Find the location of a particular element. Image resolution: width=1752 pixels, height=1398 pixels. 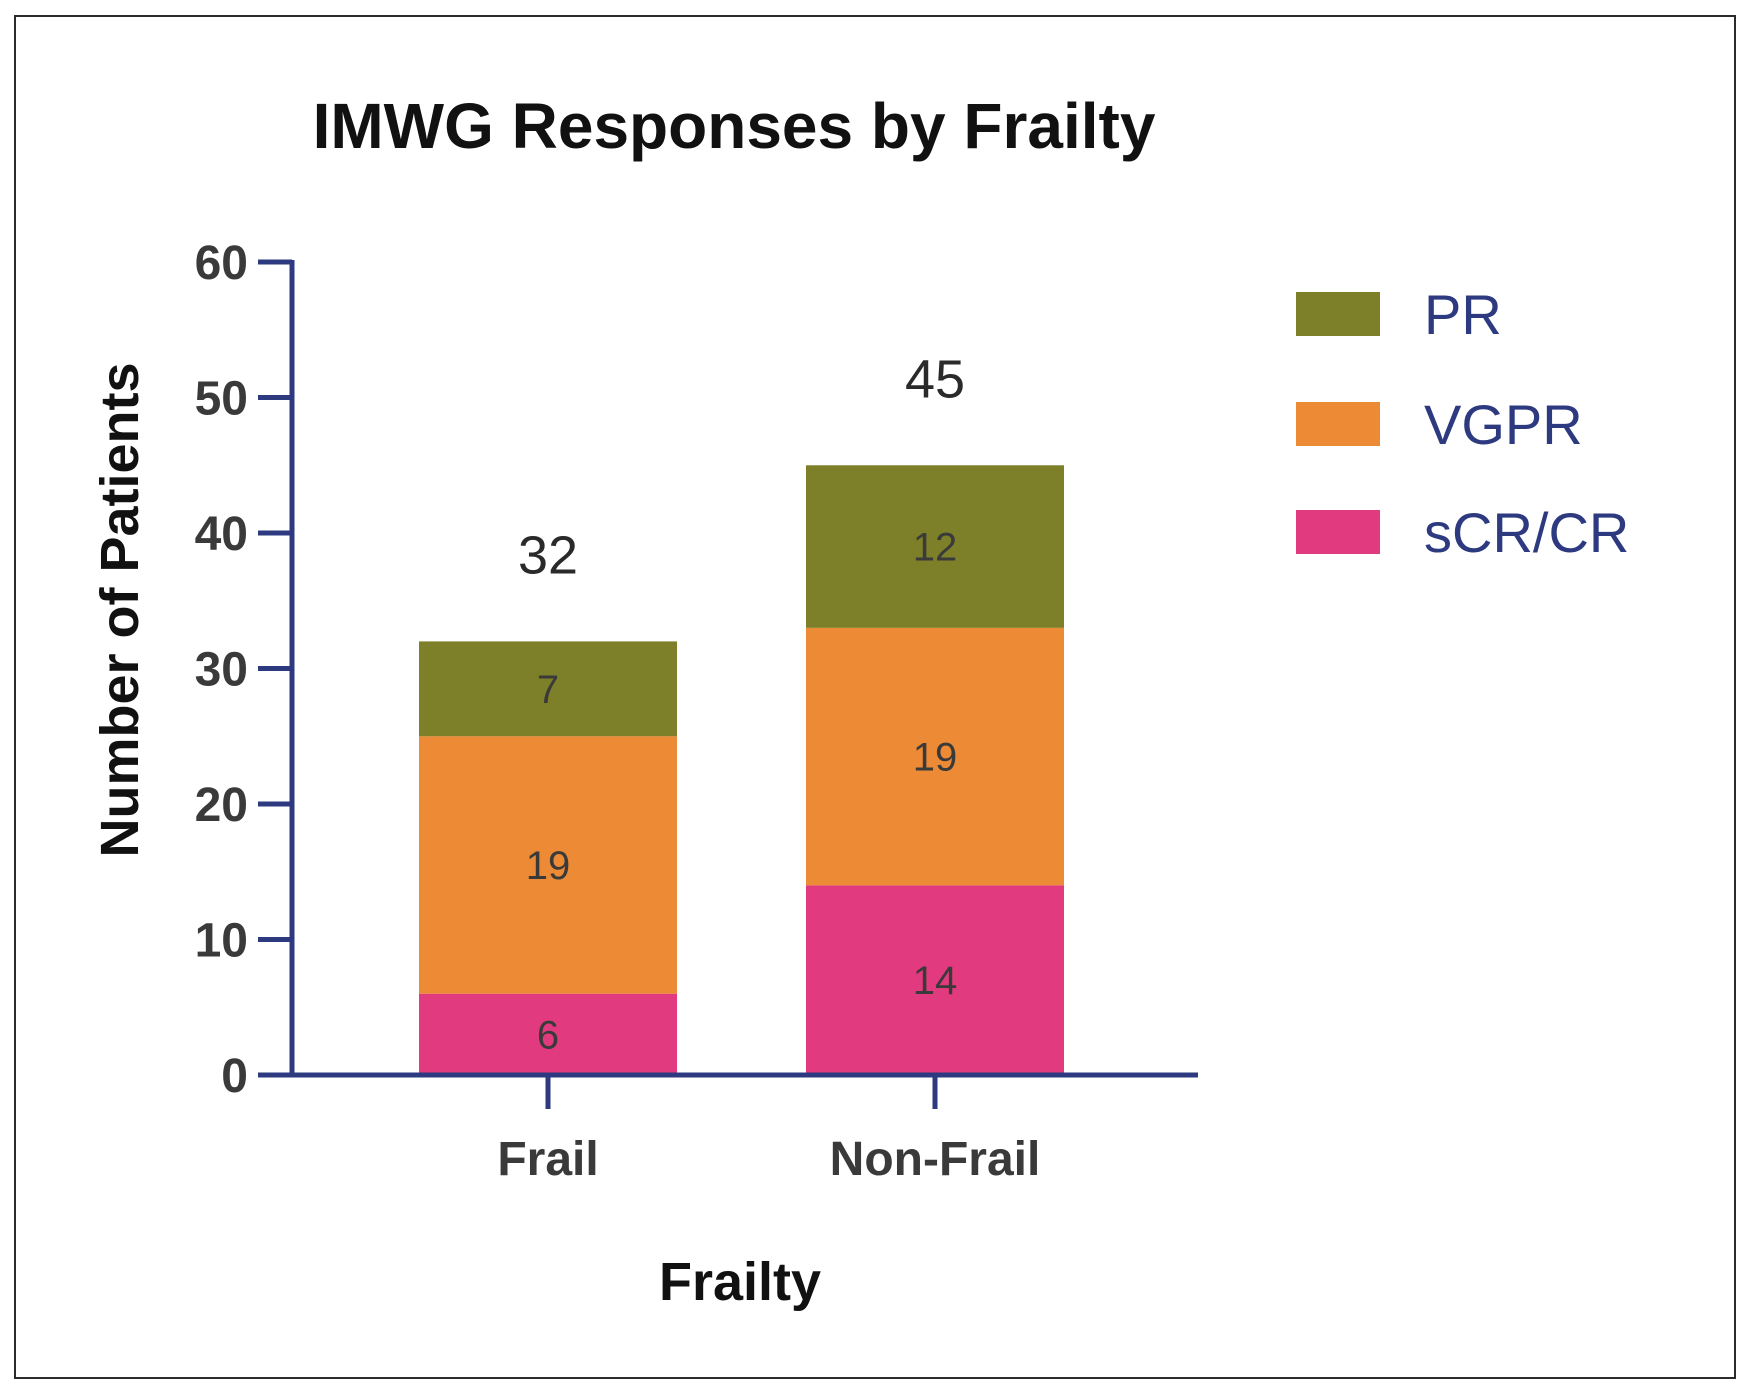

segment-value-label: 6 is located at coordinates (548, 1035).